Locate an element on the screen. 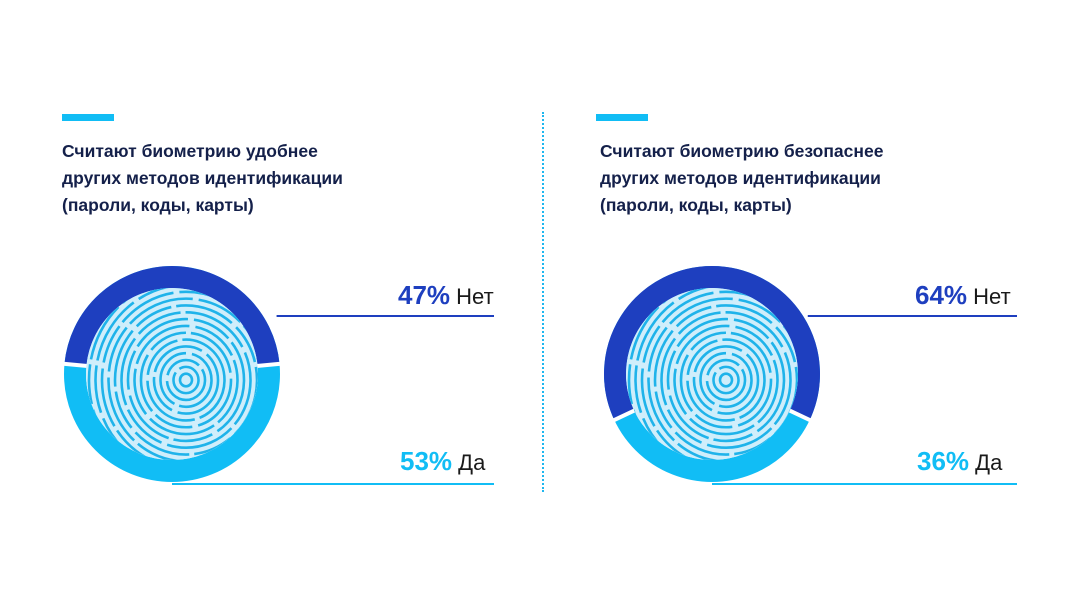  slice-value-yes: 36% is located at coordinates (943, 461).